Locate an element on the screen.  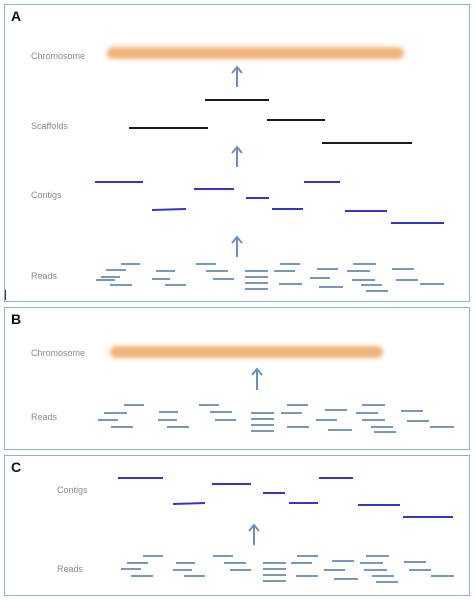
panel-a-letter: A is located at coordinates (16, 16).